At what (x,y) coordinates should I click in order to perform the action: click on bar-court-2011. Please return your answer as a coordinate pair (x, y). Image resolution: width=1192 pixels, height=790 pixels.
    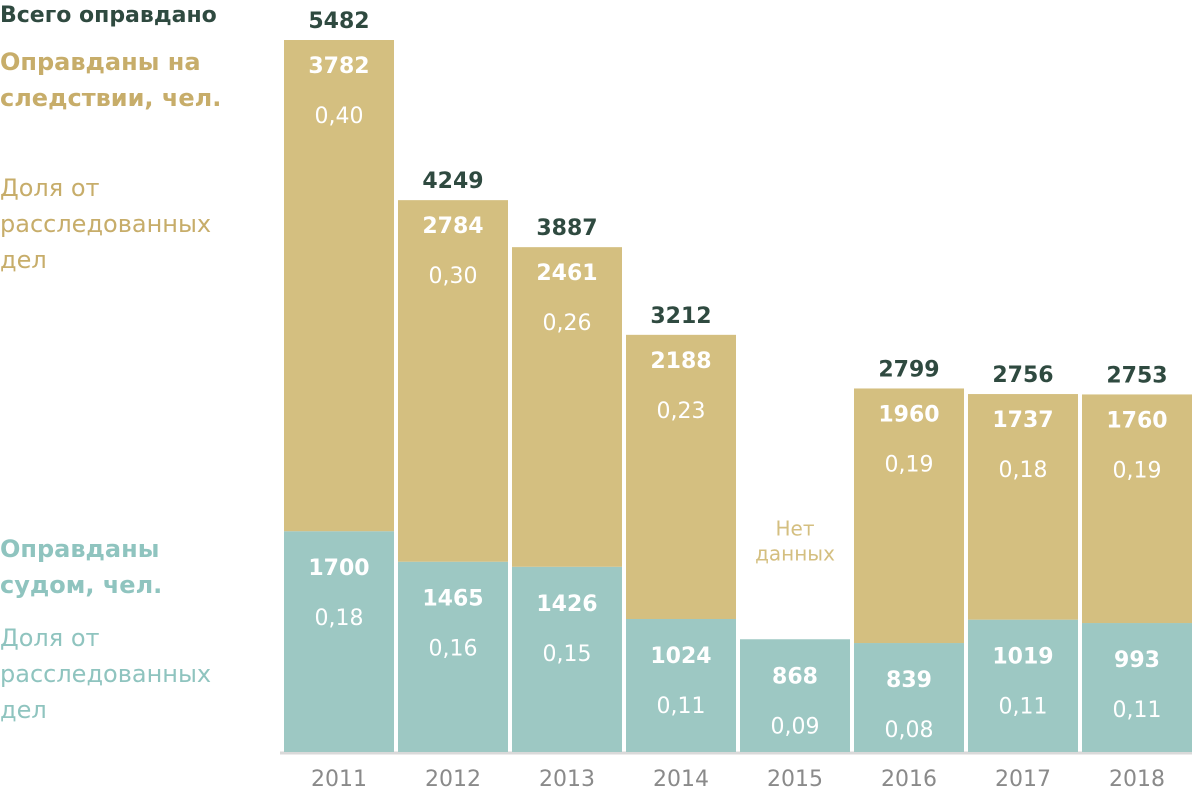
    Looking at the image, I should click on (339, 641).